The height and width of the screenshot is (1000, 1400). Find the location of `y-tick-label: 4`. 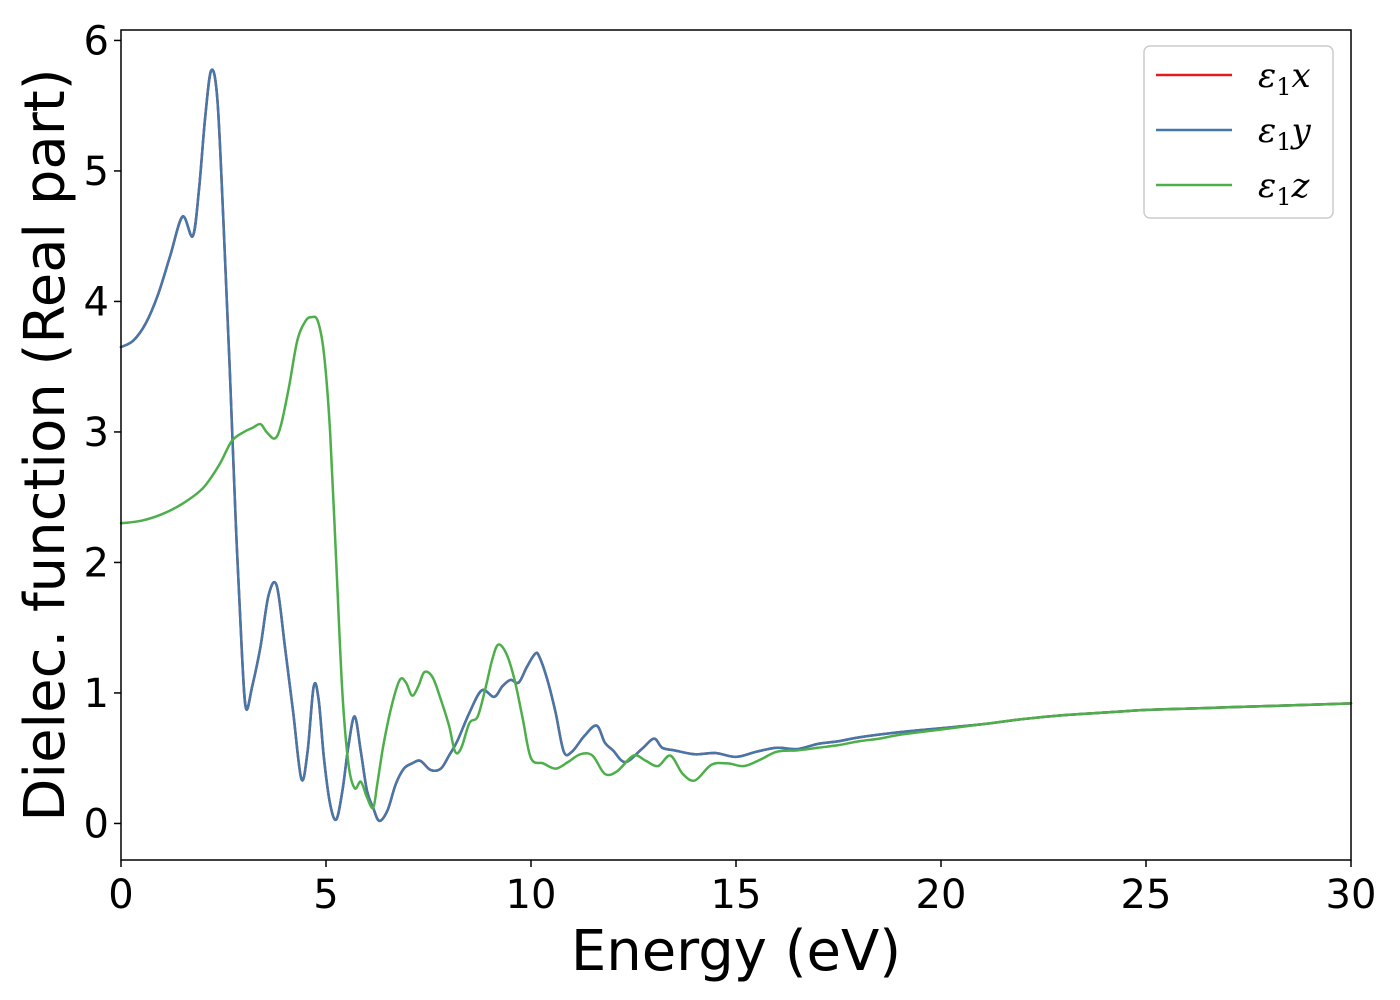

y-tick-label: 4 is located at coordinates (96, 302).